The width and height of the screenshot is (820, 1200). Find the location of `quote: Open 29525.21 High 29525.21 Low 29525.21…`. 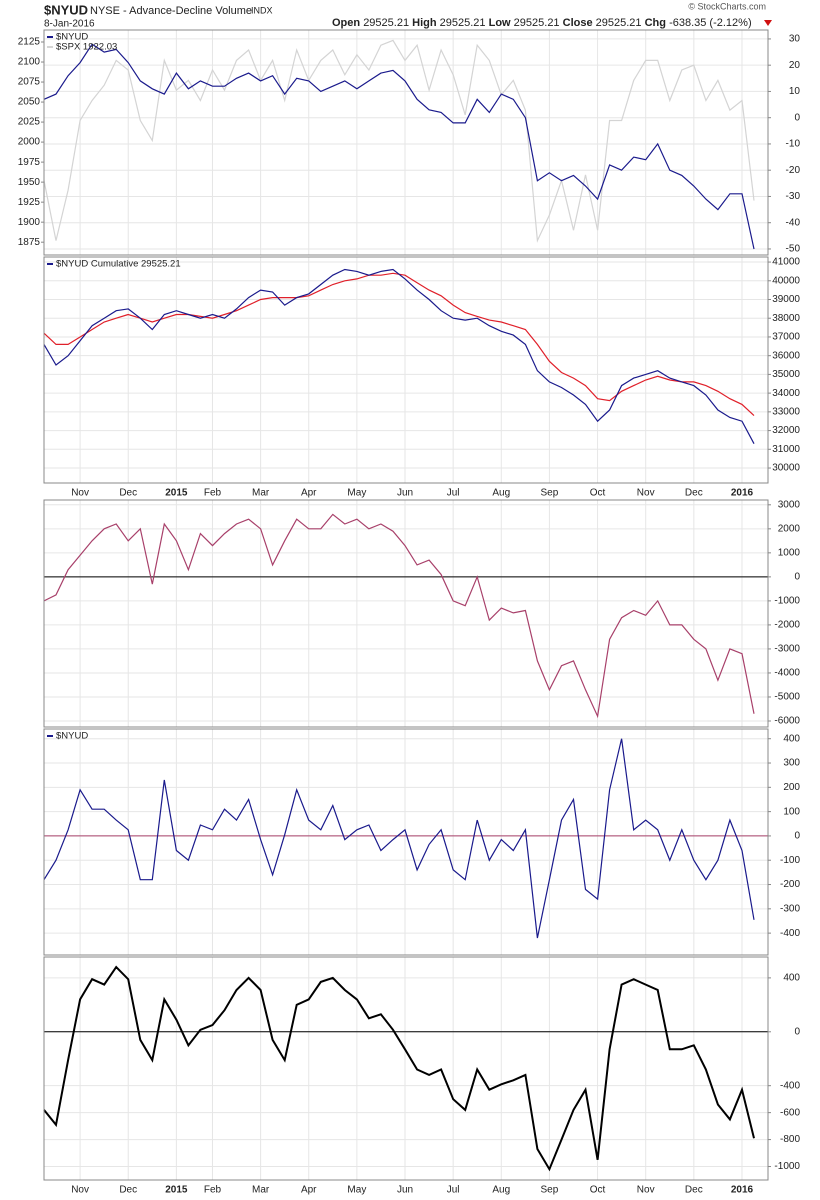

quote: Open 29525.21 High 29525.21 Low 29525.21… is located at coordinates (542, 23).